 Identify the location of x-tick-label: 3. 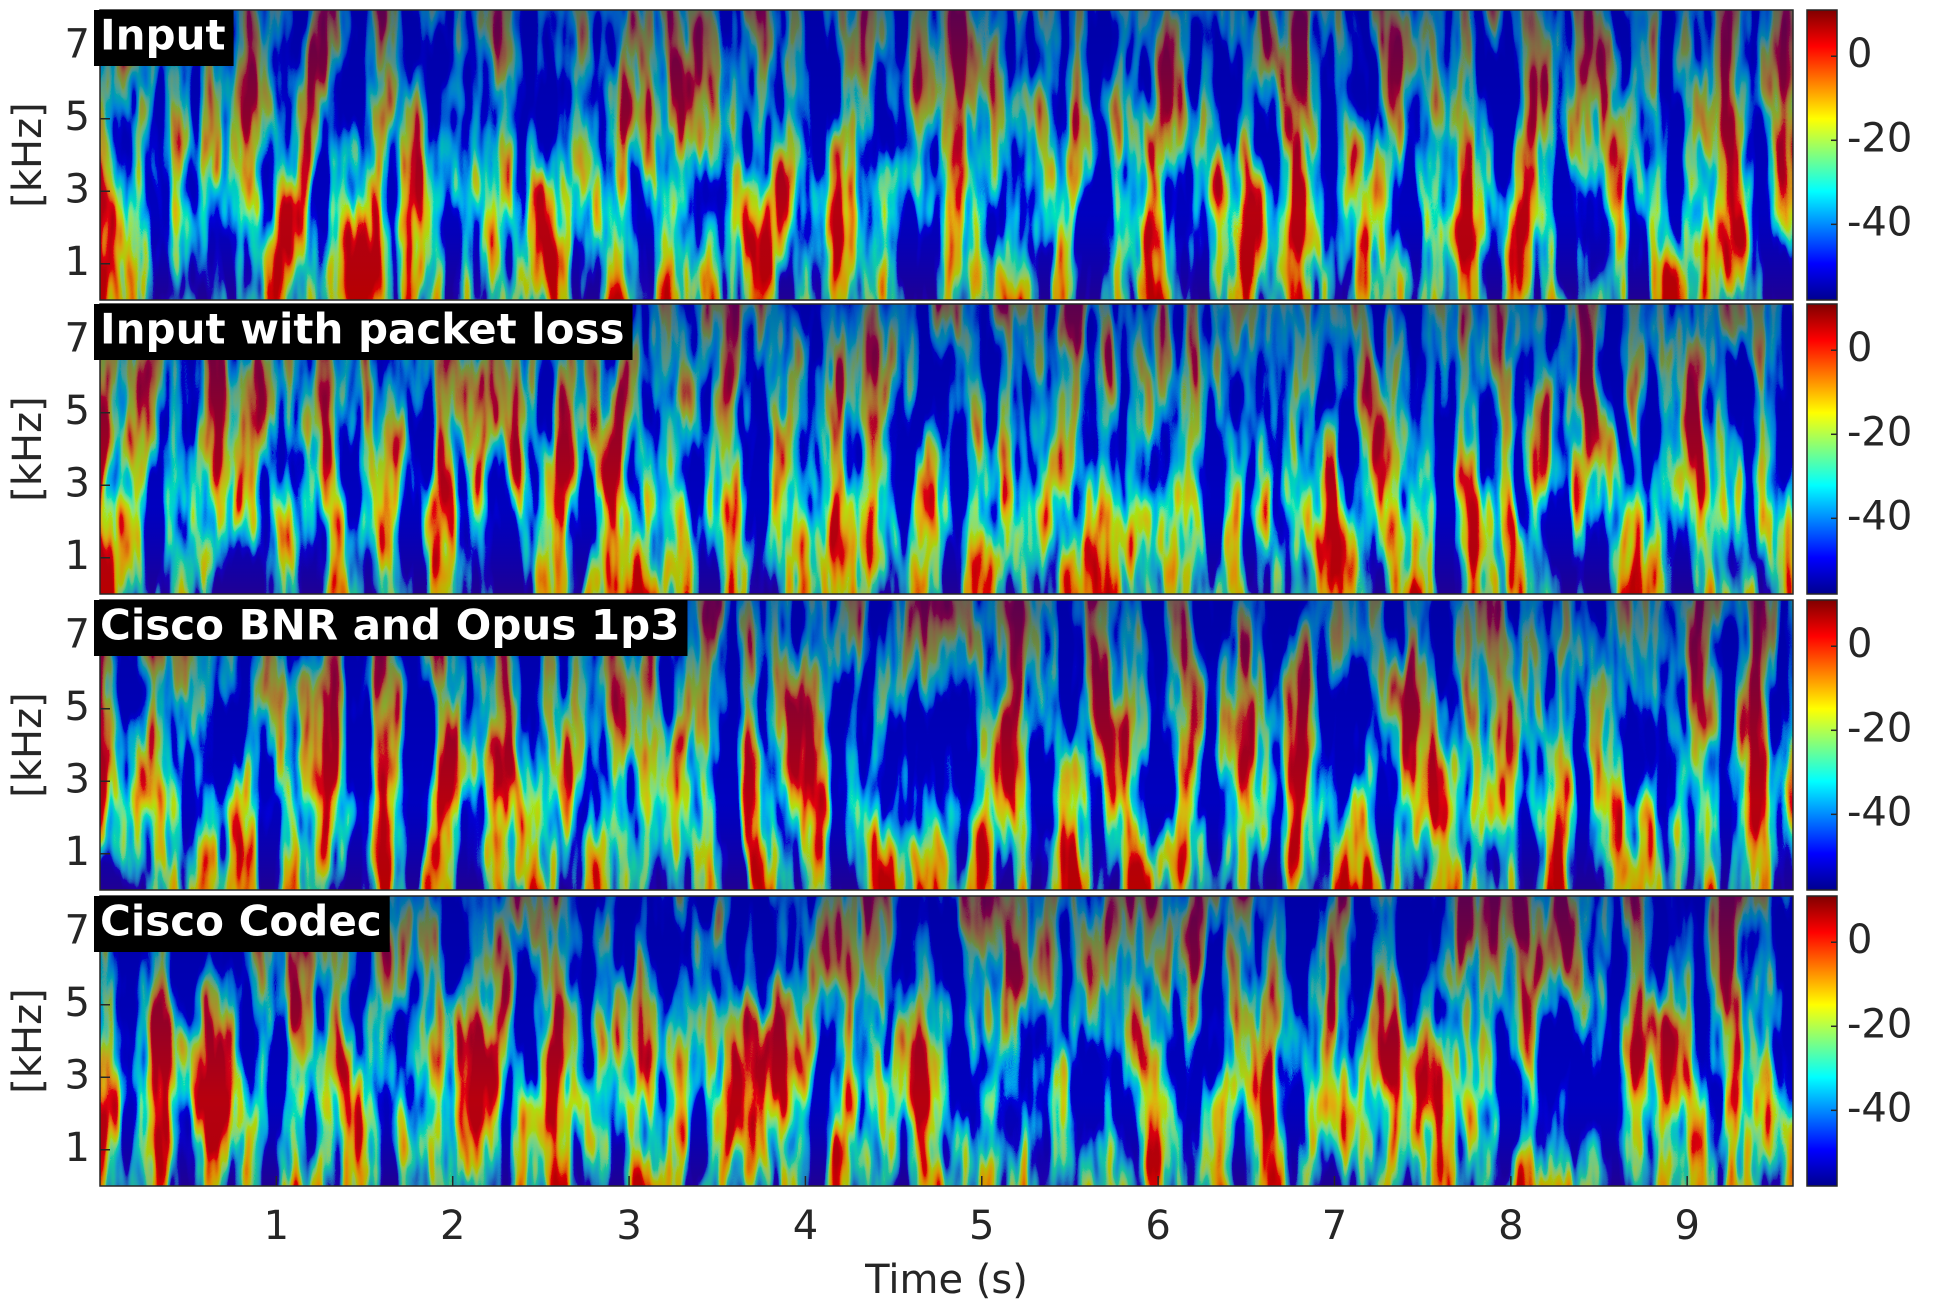
(628, 1226).